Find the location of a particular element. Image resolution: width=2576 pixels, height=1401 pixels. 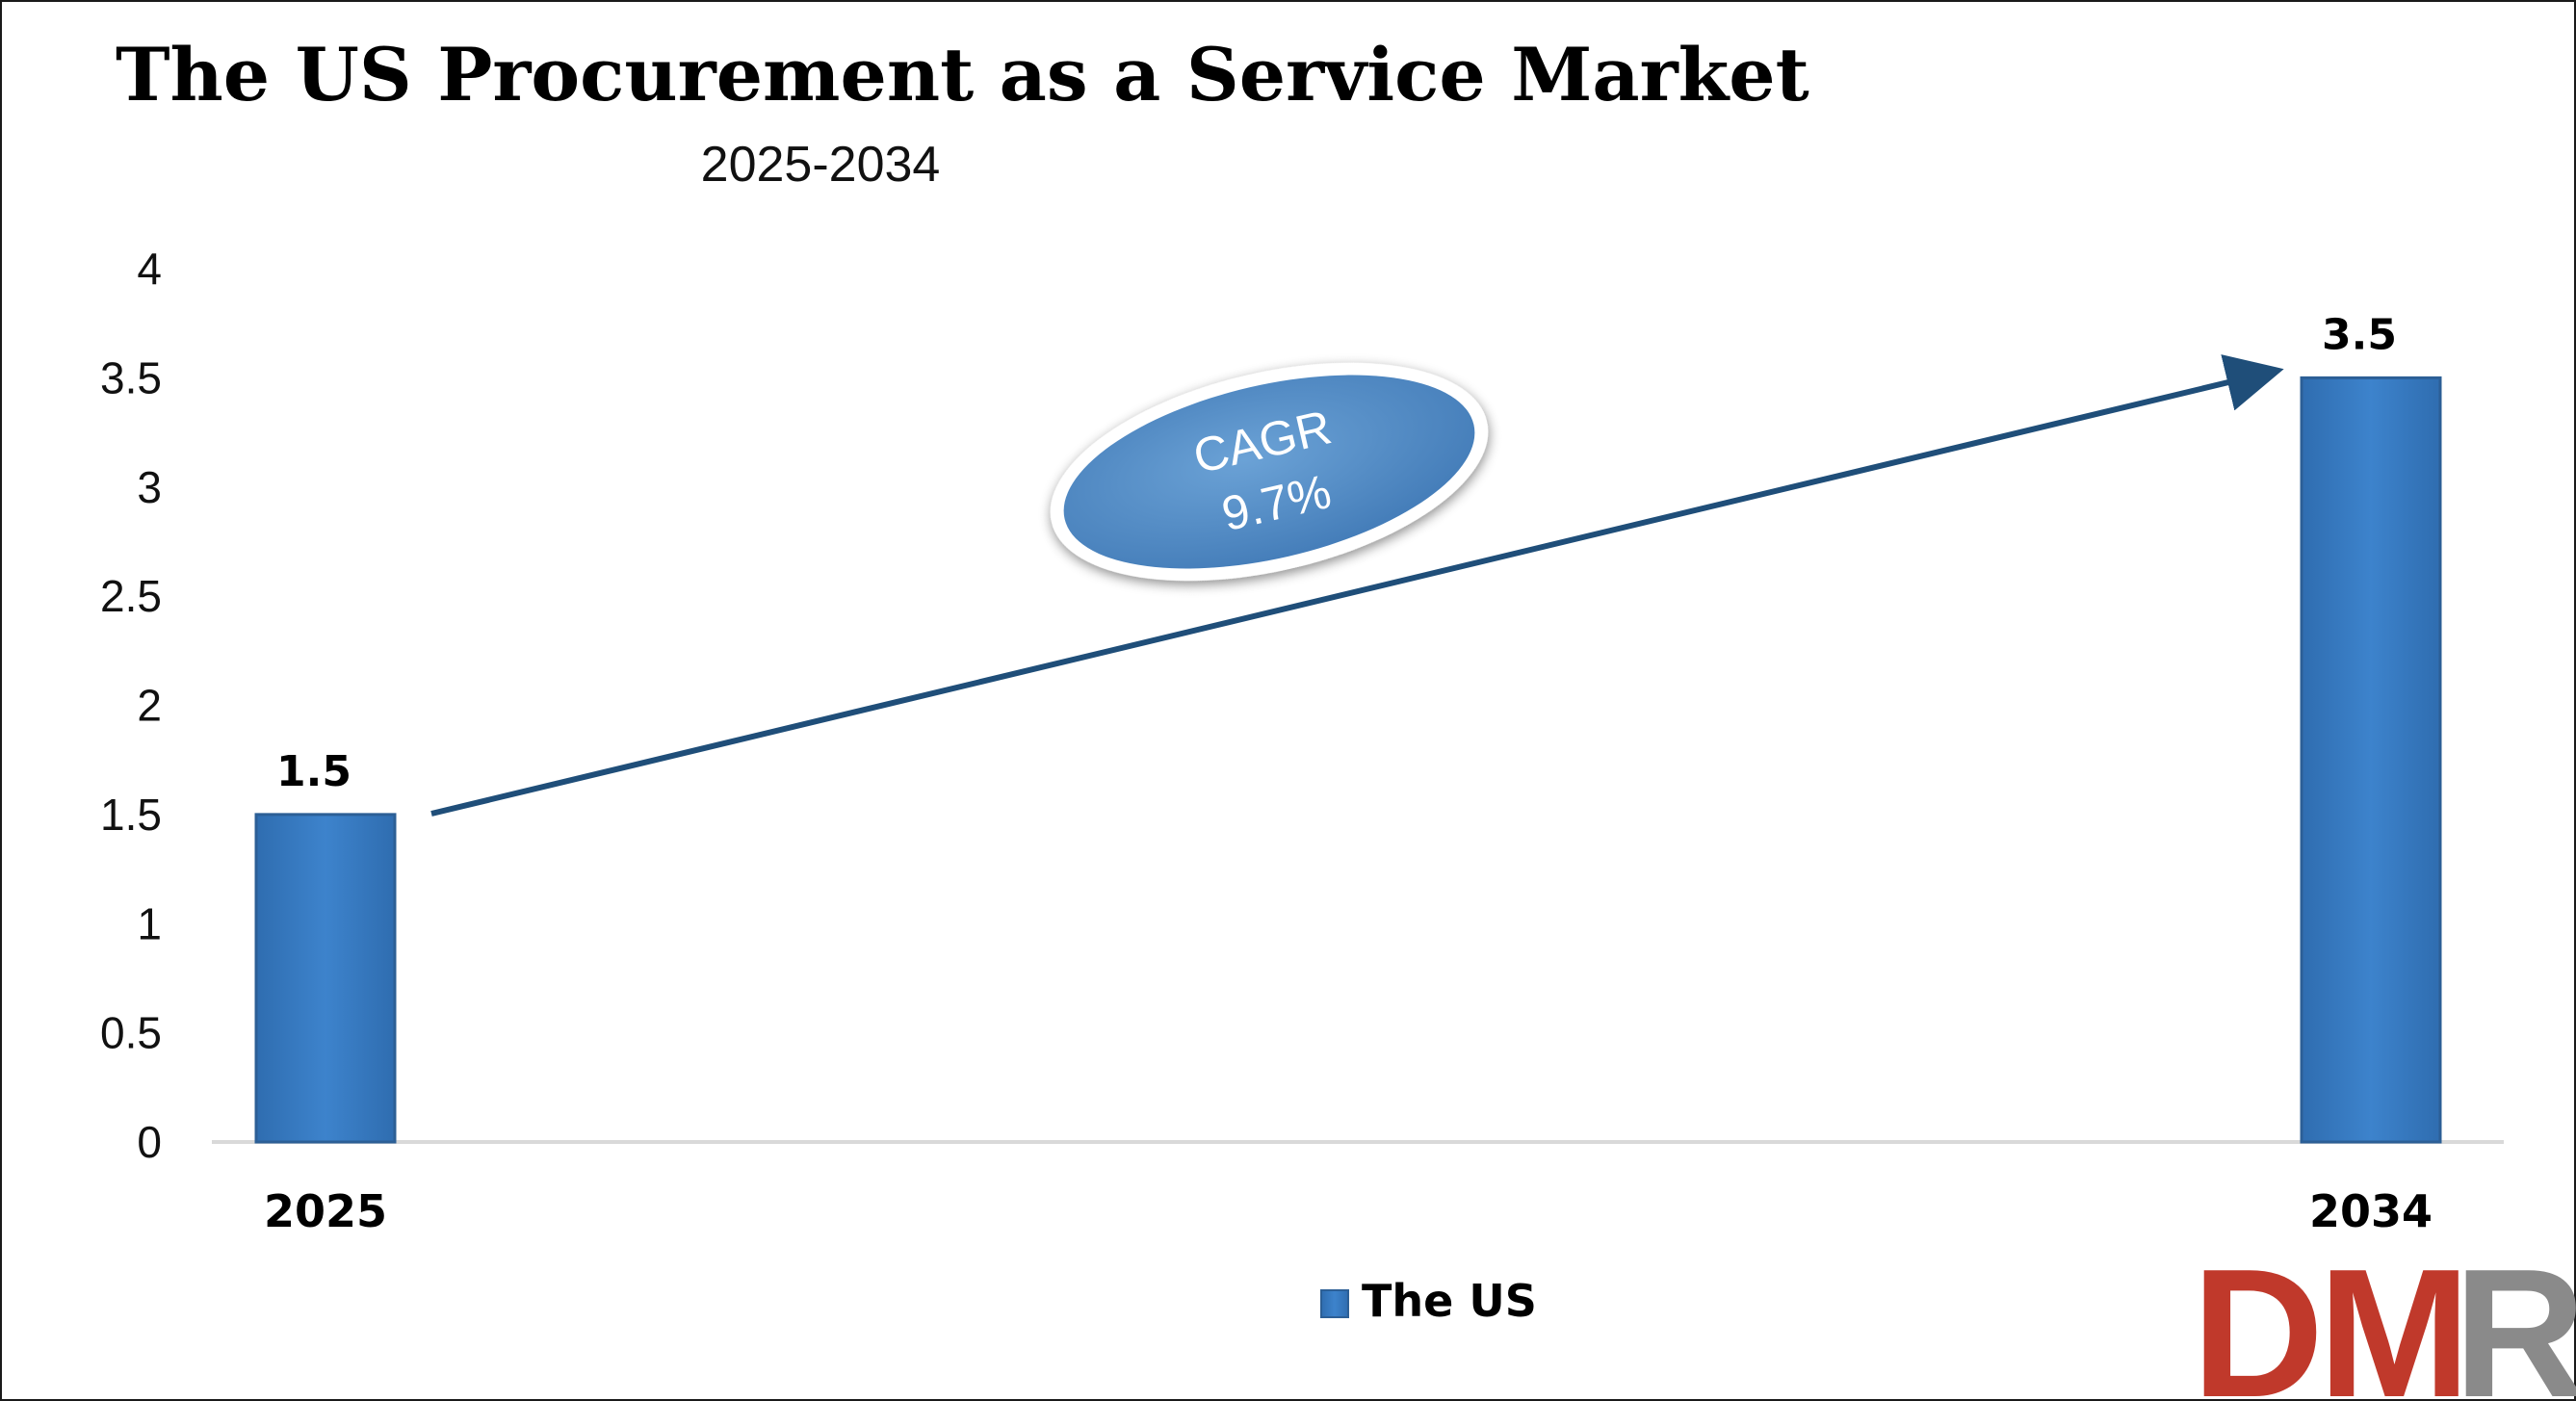

logo-dm: DM is located at coordinates (2328, 1317).